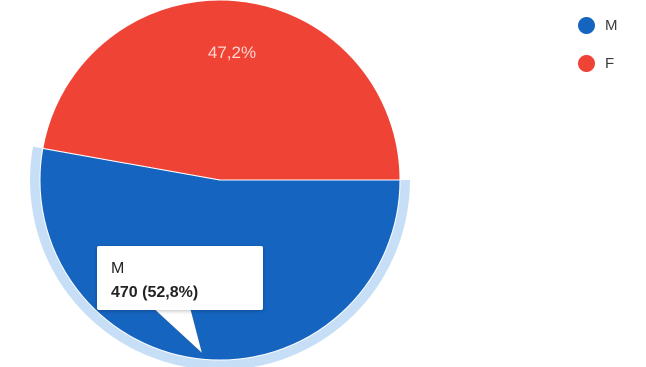 This screenshot has height=367, width=646. What do you see at coordinates (611, 25) in the screenshot?
I see `legend-label-m: M` at bounding box center [611, 25].